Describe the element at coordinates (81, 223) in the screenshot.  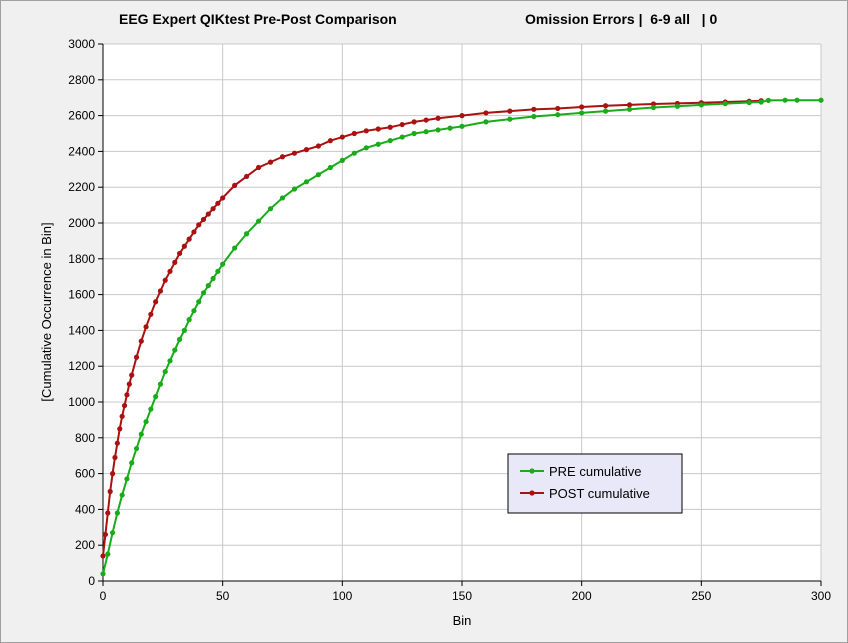
I see `y-tick-label: 2000` at that location.